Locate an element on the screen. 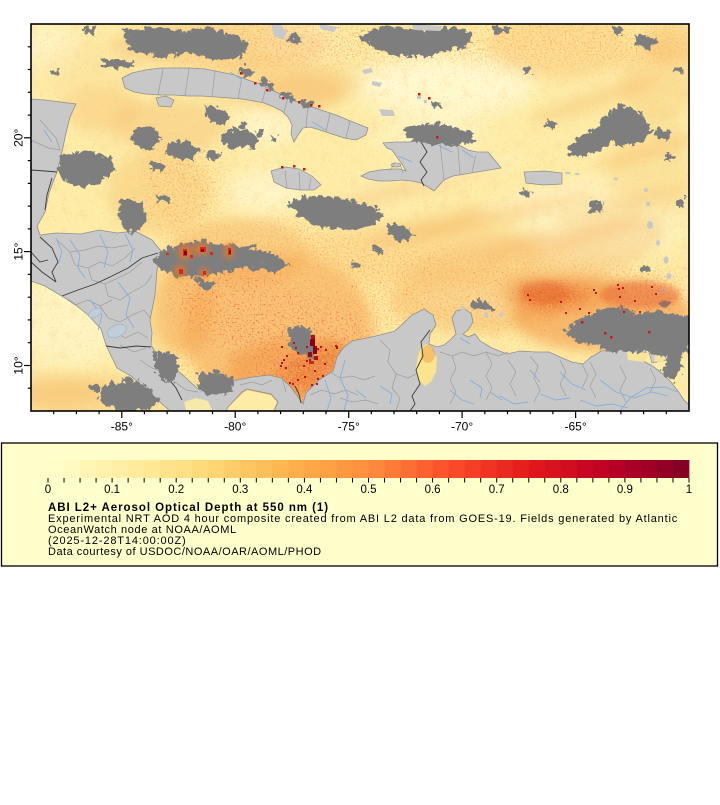 The height and width of the screenshot is (805, 720). svg-text: -70° is located at coordinates (462, 427).